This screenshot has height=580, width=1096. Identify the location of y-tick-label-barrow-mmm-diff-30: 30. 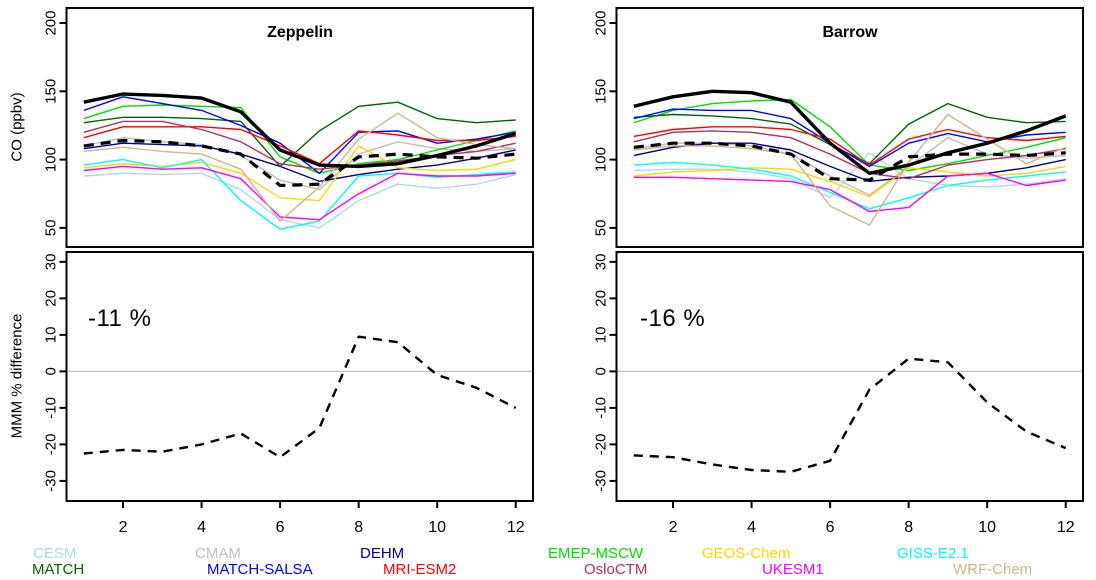
(601, 262).